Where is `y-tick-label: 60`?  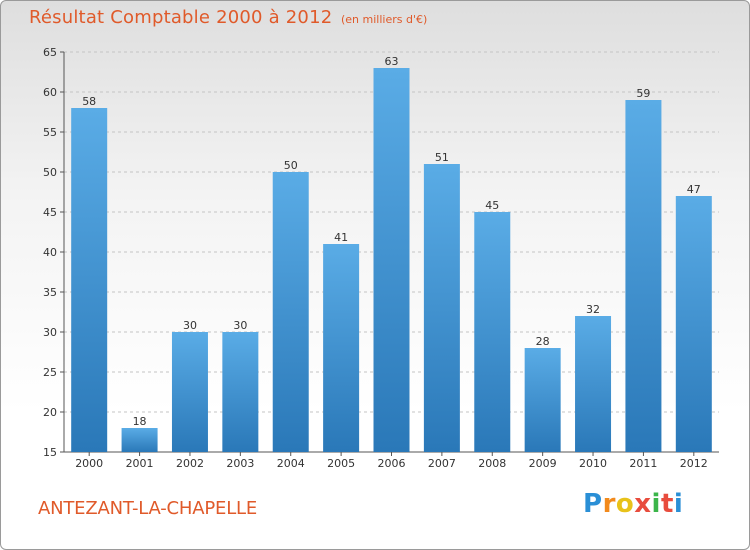
y-tick-label: 60 is located at coordinates (50, 92).